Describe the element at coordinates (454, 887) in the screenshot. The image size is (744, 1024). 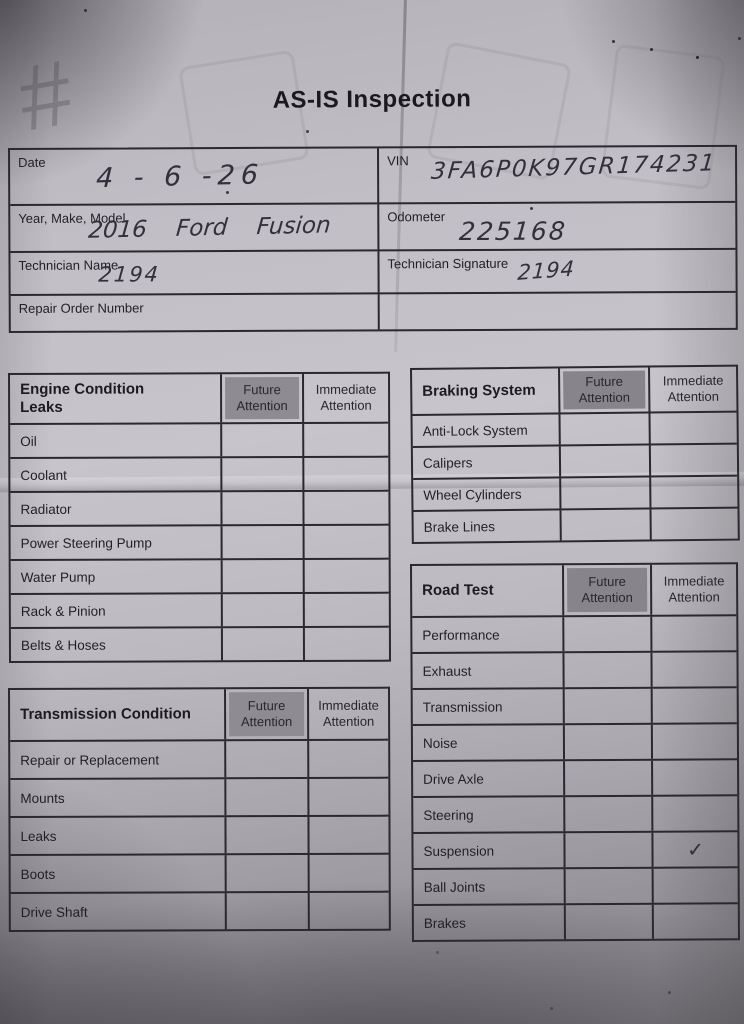
I see `row-label: Ball Joints` at that location.